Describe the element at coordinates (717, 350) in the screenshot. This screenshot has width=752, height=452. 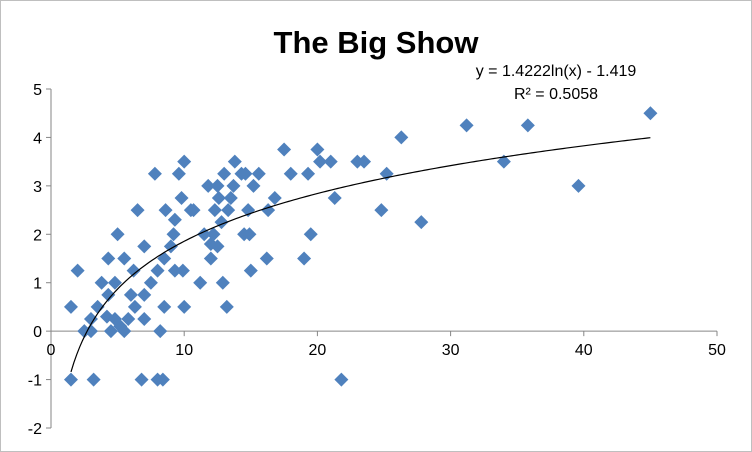
I see `x-tick-label: 50` at that location.